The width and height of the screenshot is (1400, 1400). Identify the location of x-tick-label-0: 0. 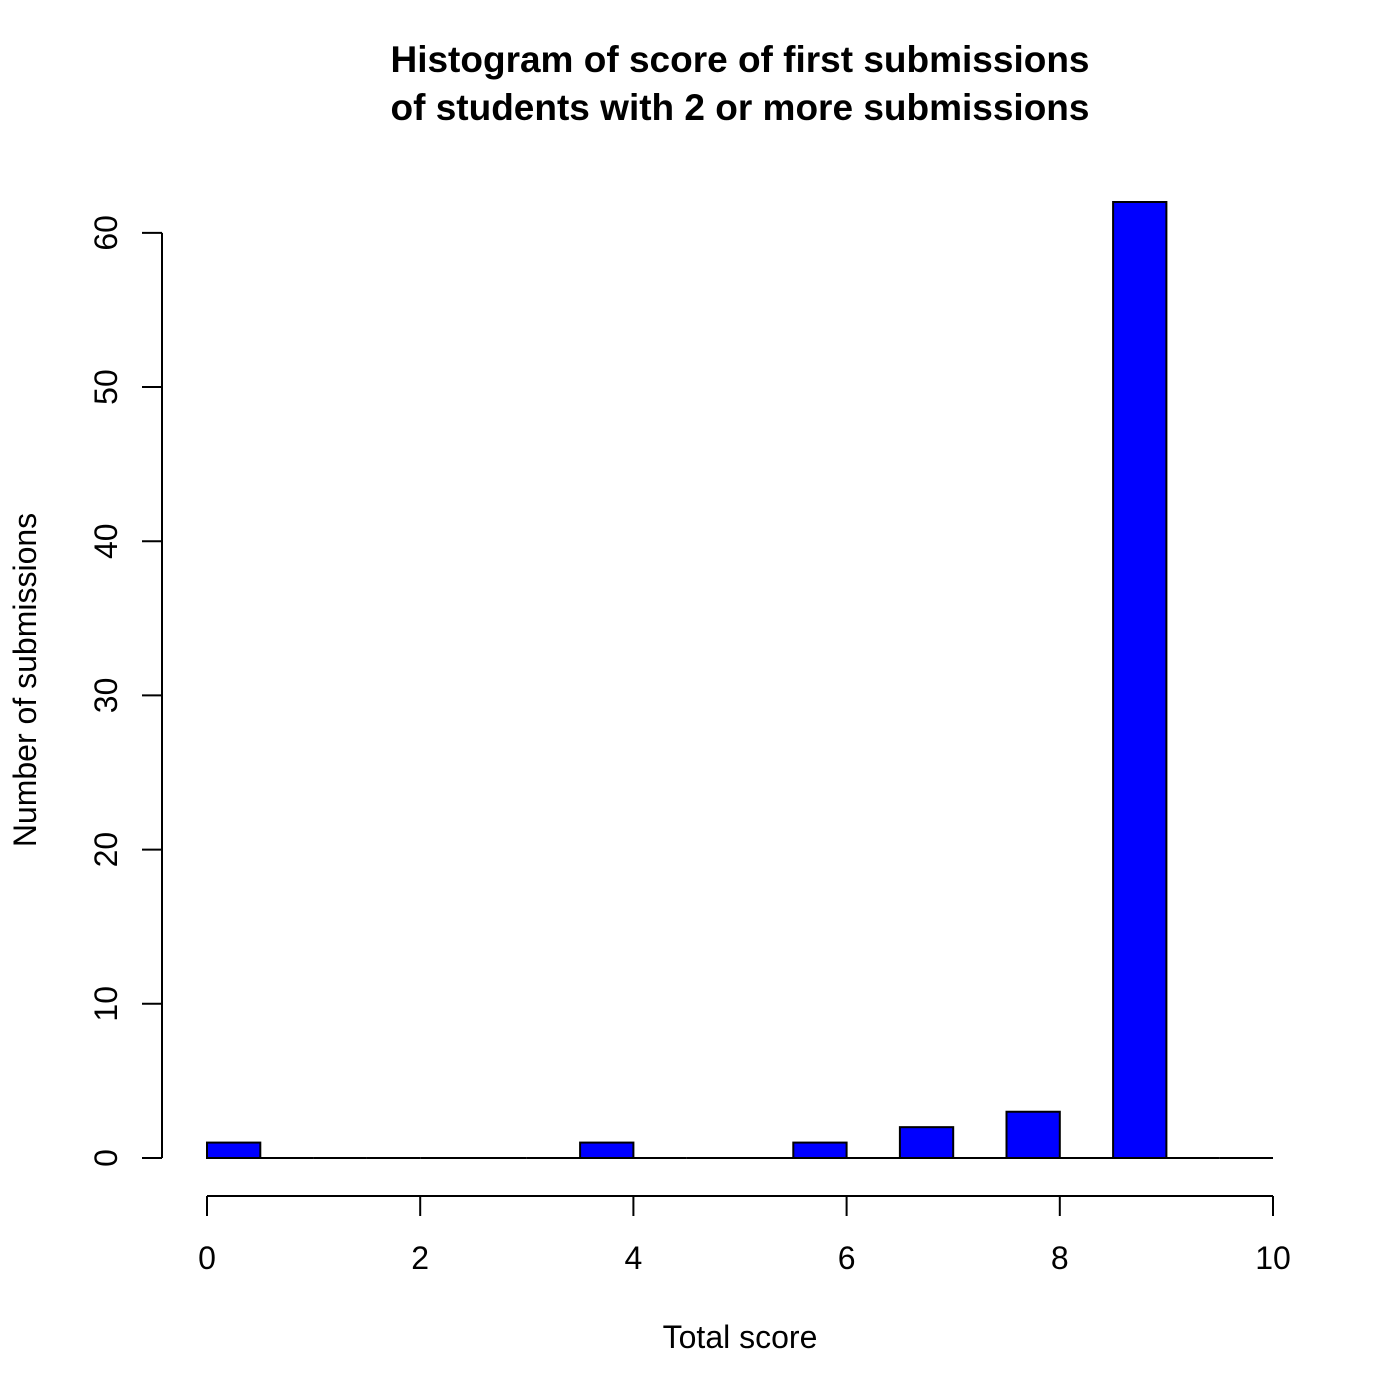
(207, 1258).